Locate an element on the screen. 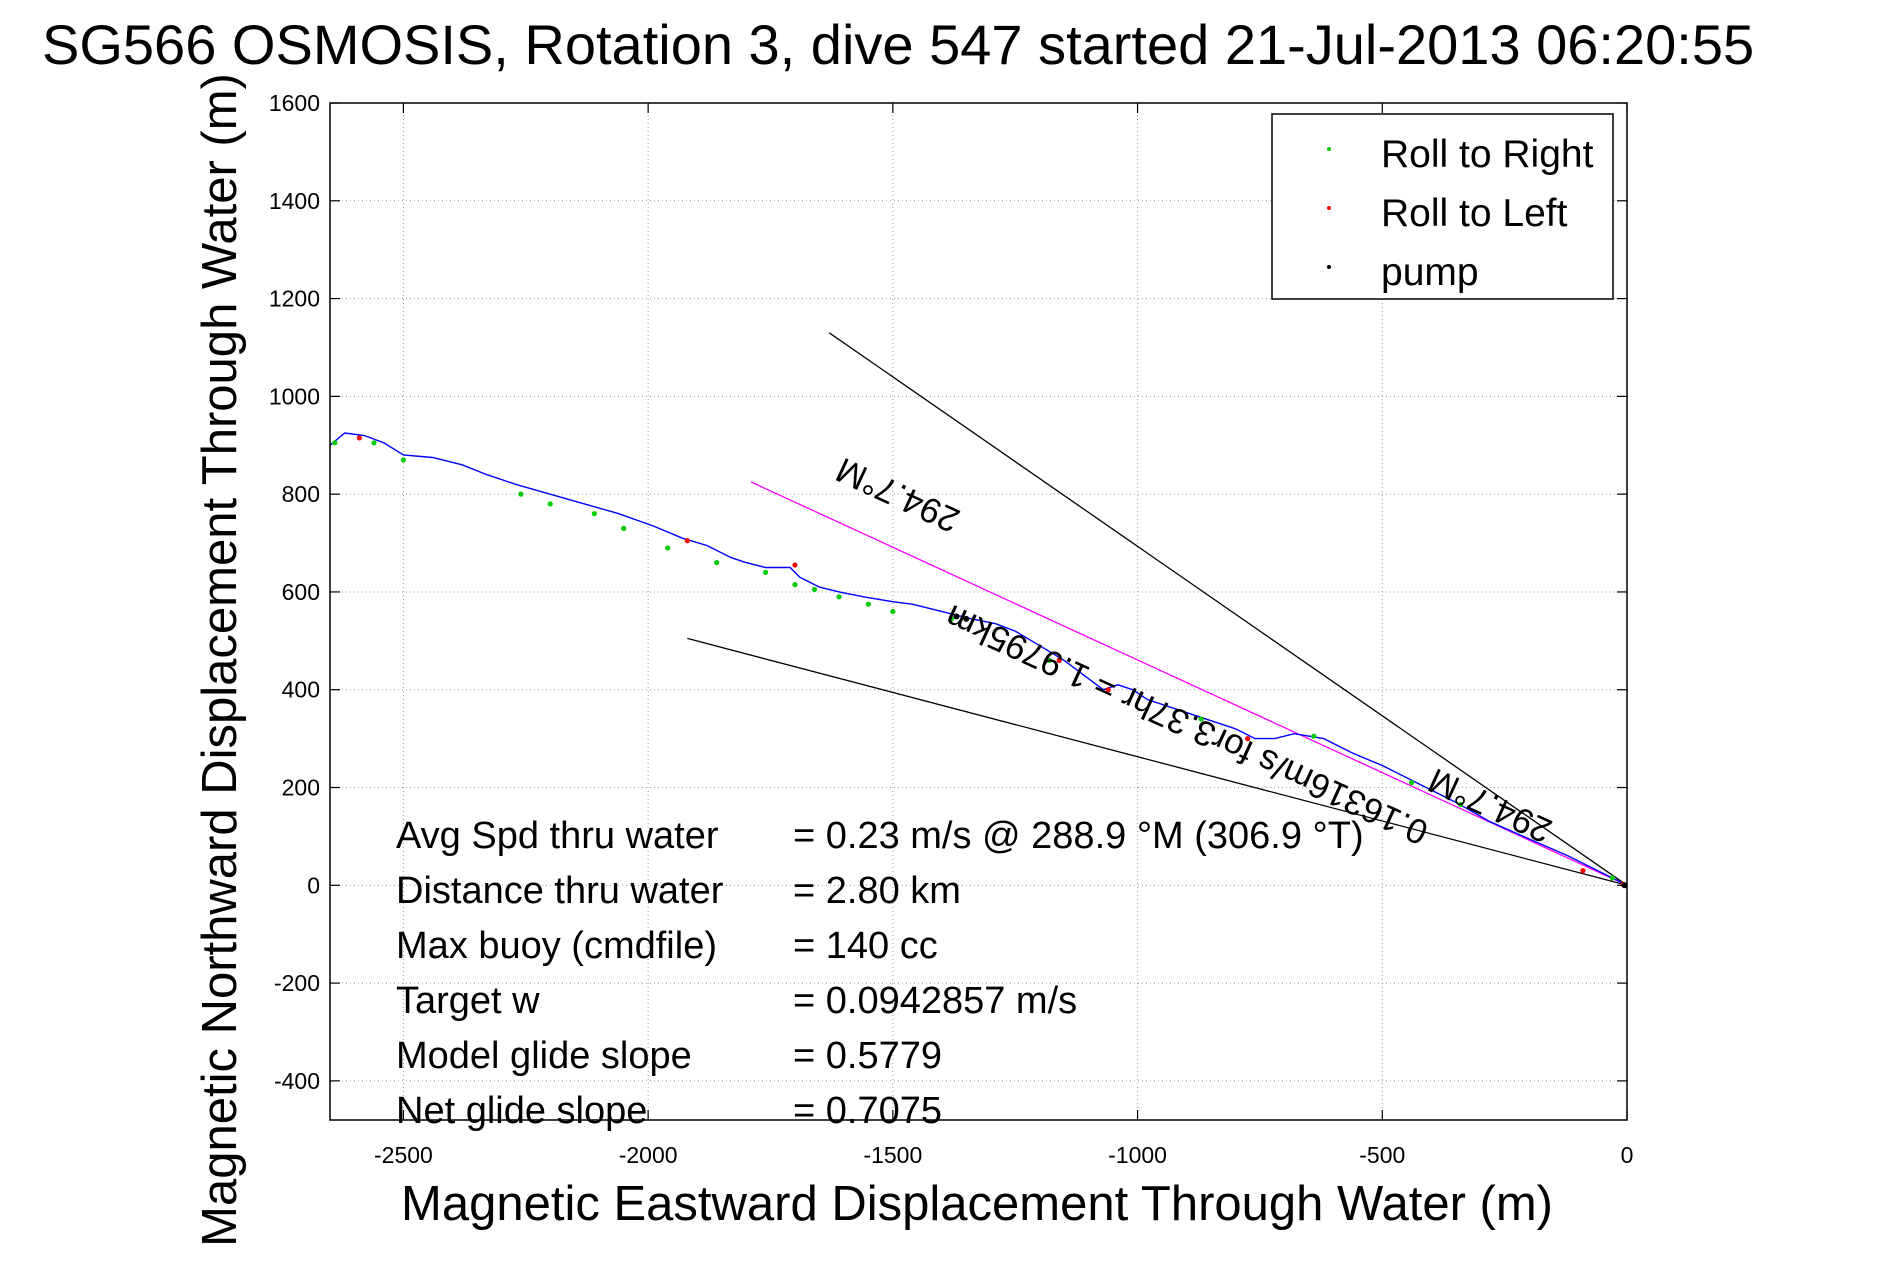 The width and height of the screenshot is (1891, 1262). y-tick-label: 800 is located at coordinates (301, 494).